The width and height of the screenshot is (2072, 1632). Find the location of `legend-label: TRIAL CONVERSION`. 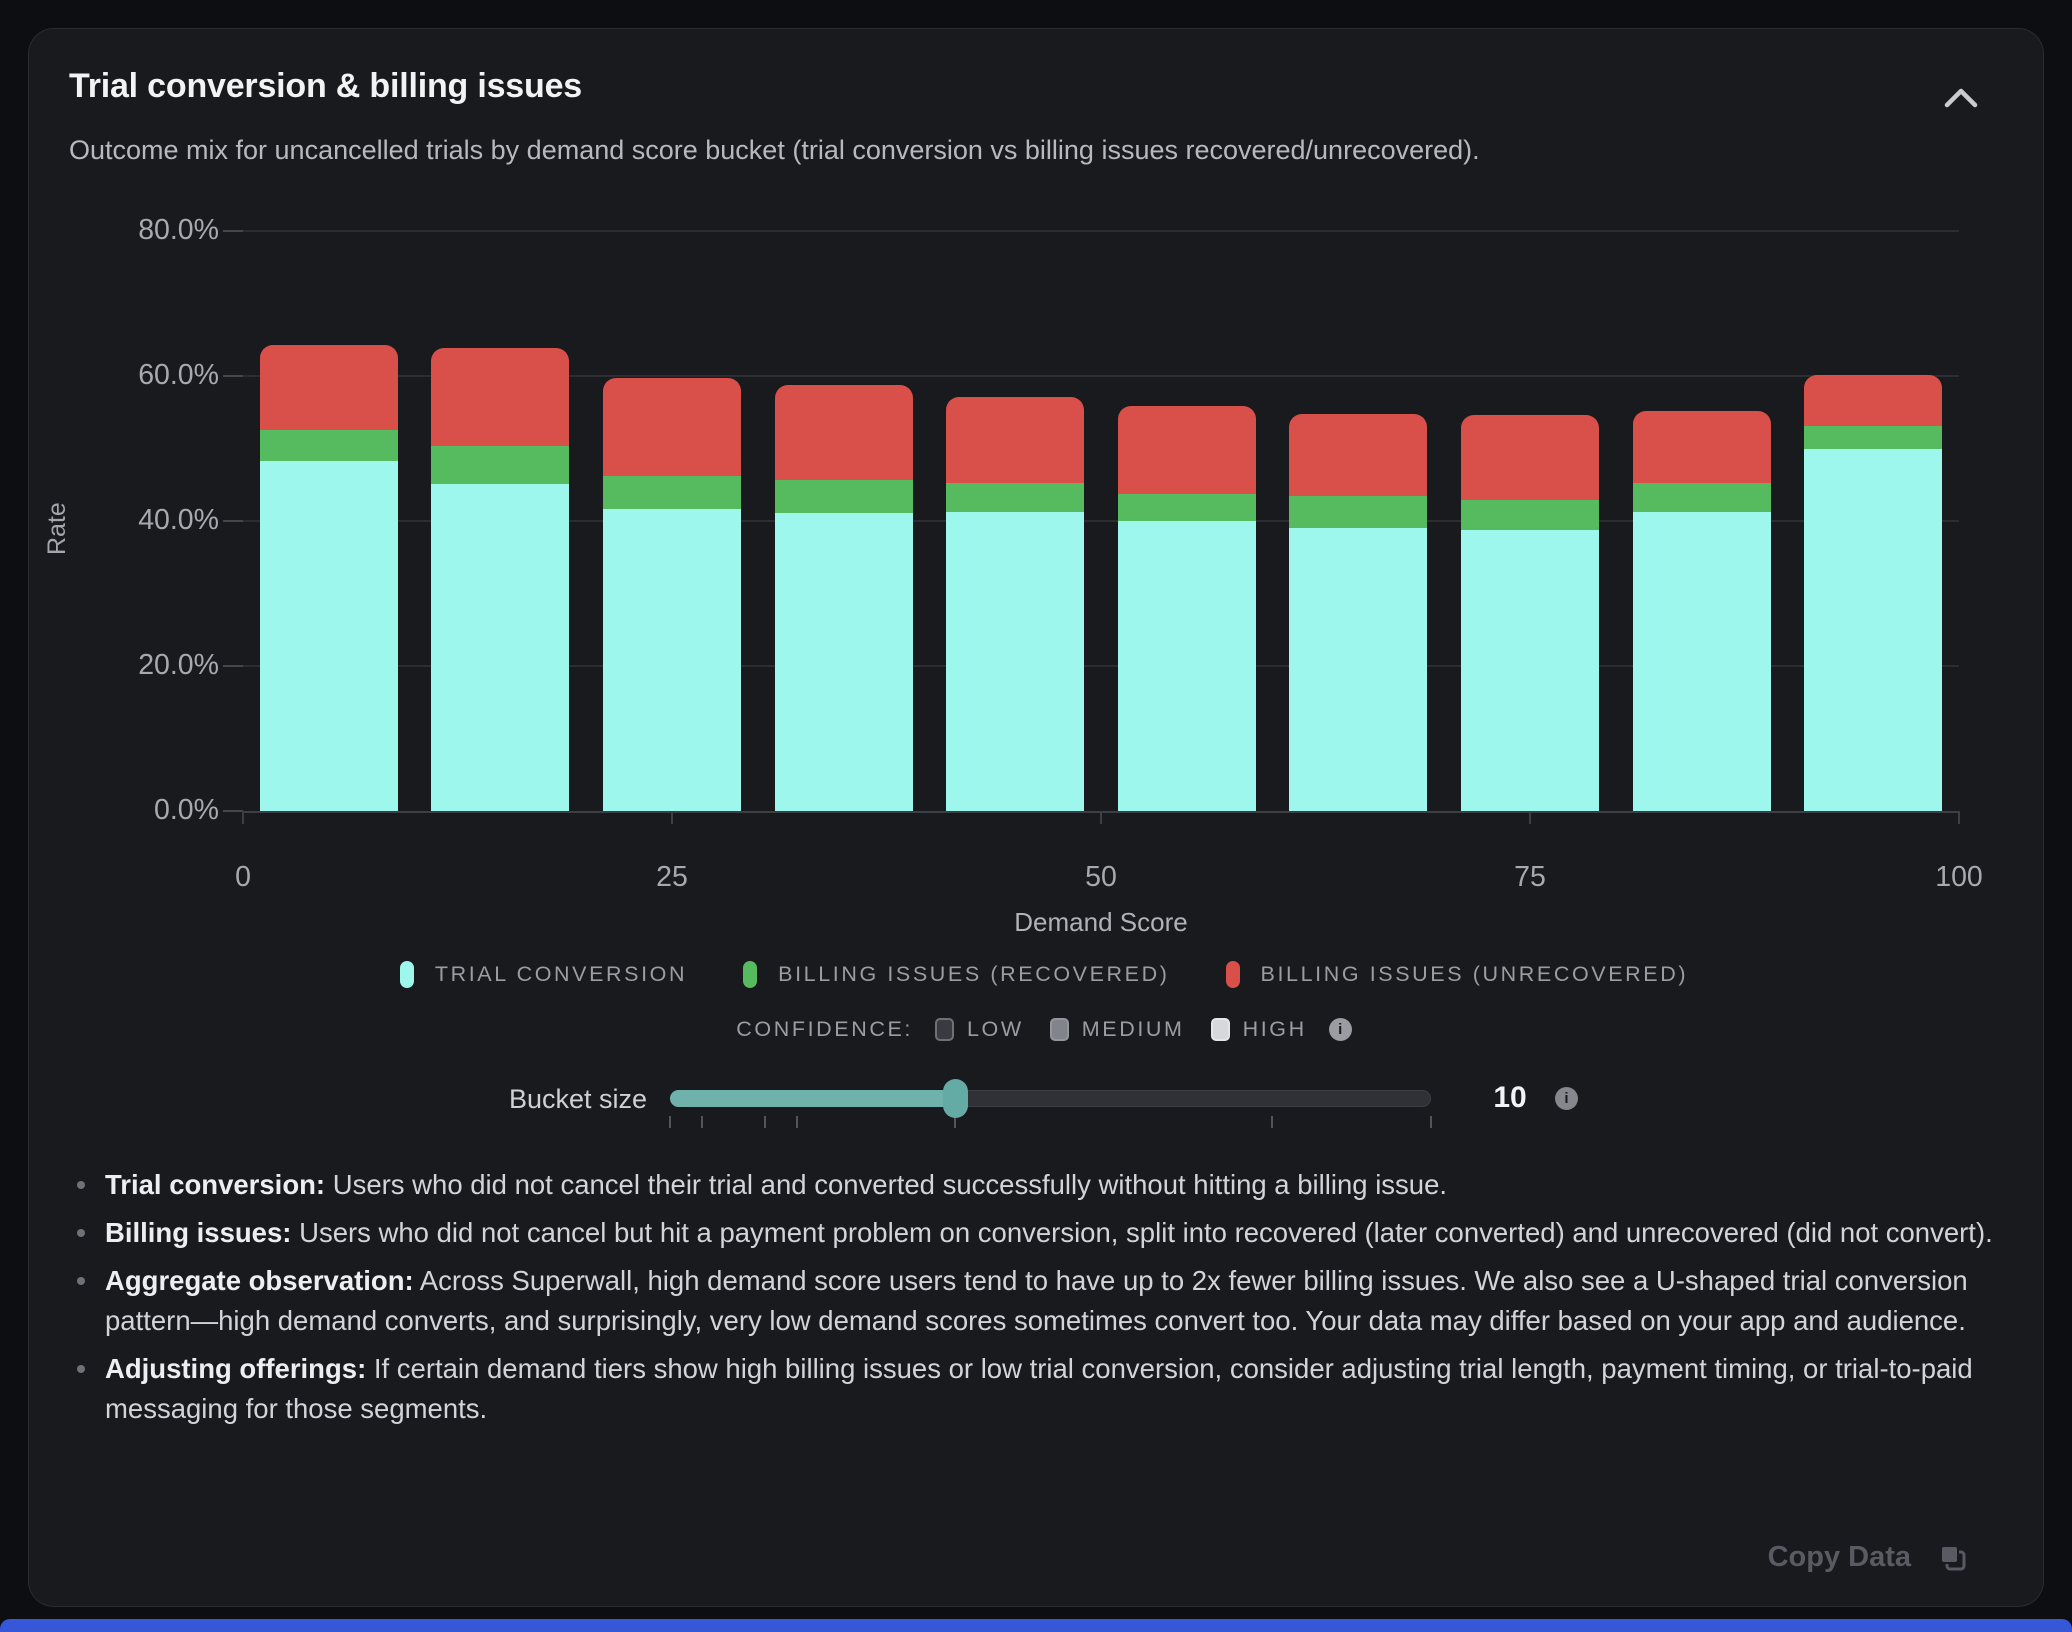

legend-label: TRIAL CONVERSION is located at coordinates (561, 974).